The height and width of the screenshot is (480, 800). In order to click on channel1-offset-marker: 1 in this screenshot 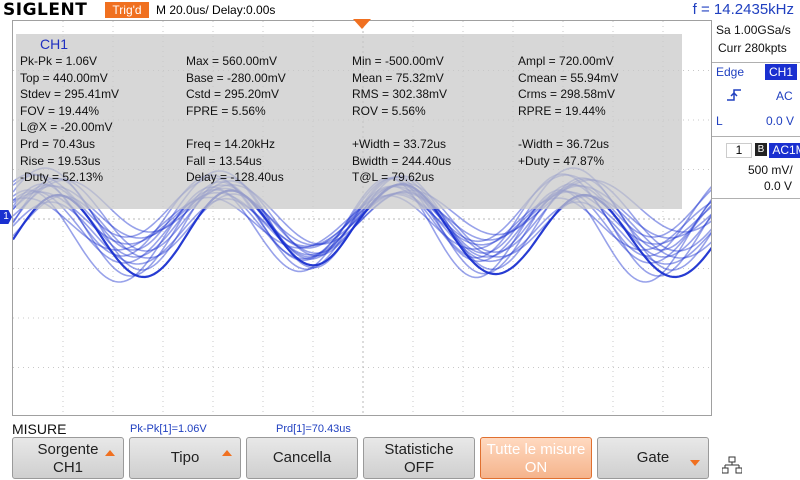, I will do `click(6, 217)`.